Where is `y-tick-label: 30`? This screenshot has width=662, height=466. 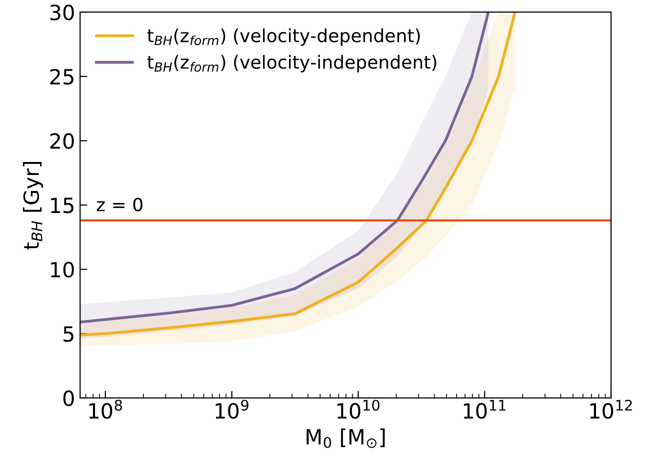
y-tick-label: 30 is located at coordinates (62, 12).